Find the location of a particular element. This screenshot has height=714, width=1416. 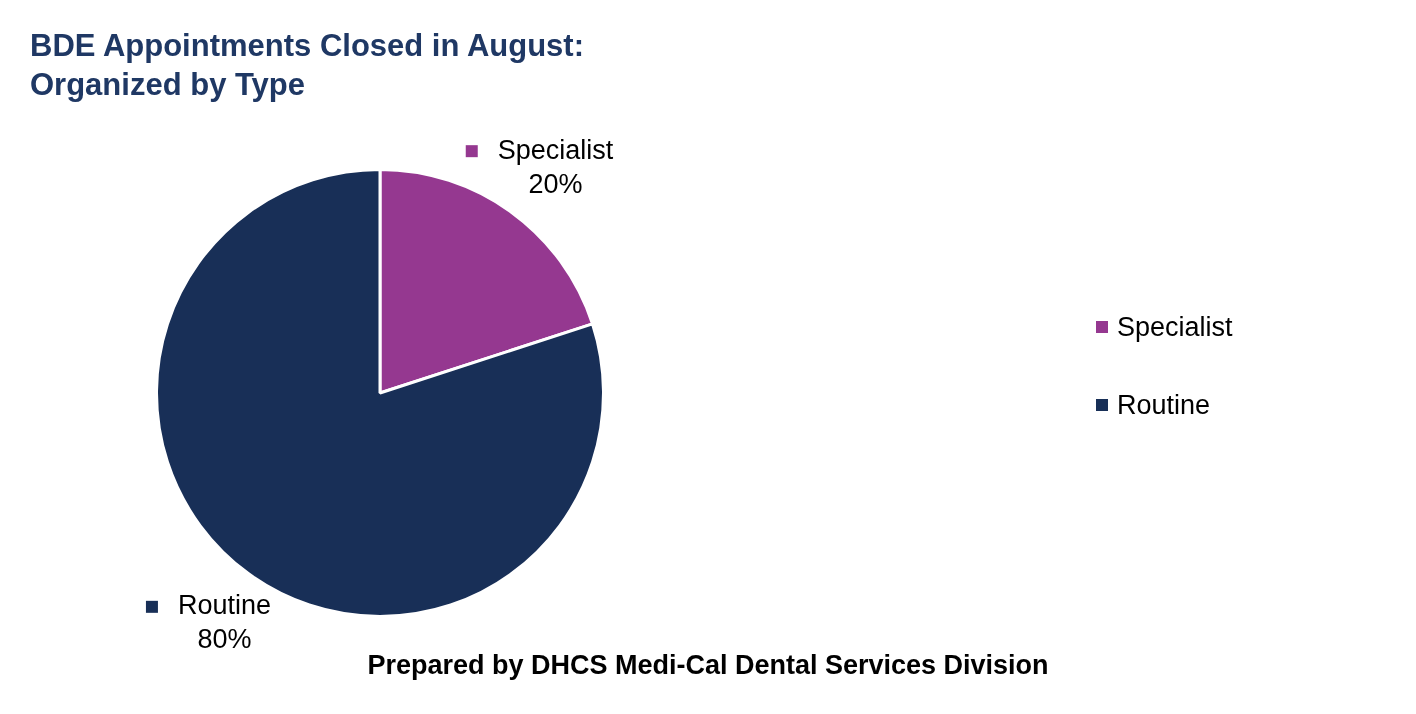

chart-title: BDE Appointments Closed in August: Organized by Type is located at coordinates (307, 65).